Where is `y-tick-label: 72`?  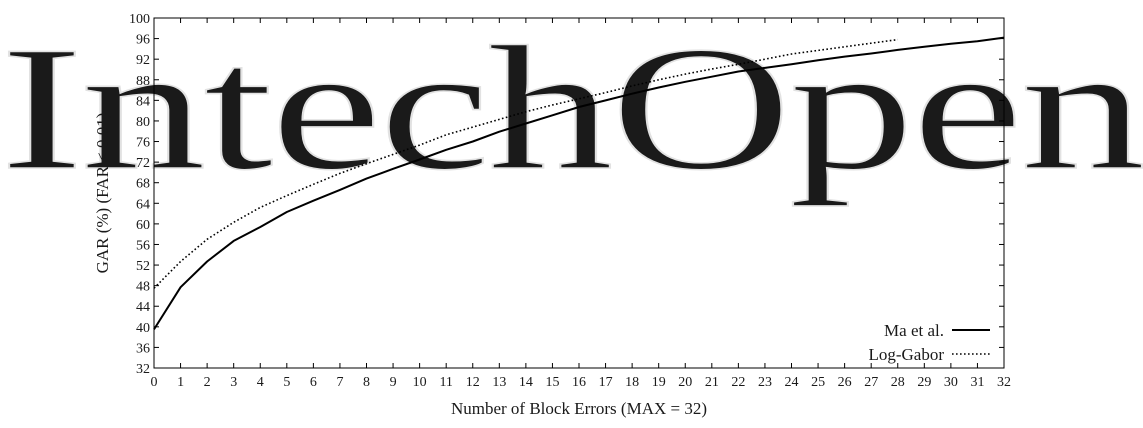 y-tick-label: 72 is located at coordinates (143, 163).